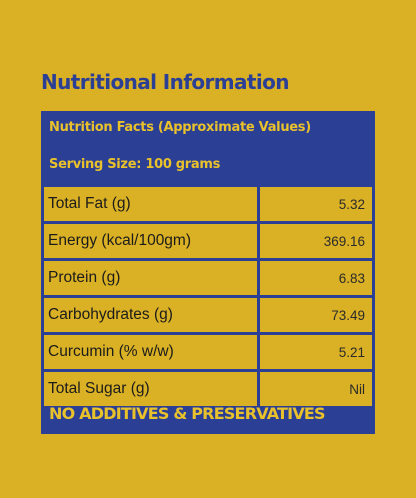 This screenshot has height=498, width=416. What do you see at coordinates (316, 241) in the screenshot?
I see `nutrient-value: 369.16` at bounding box center [316, 241].